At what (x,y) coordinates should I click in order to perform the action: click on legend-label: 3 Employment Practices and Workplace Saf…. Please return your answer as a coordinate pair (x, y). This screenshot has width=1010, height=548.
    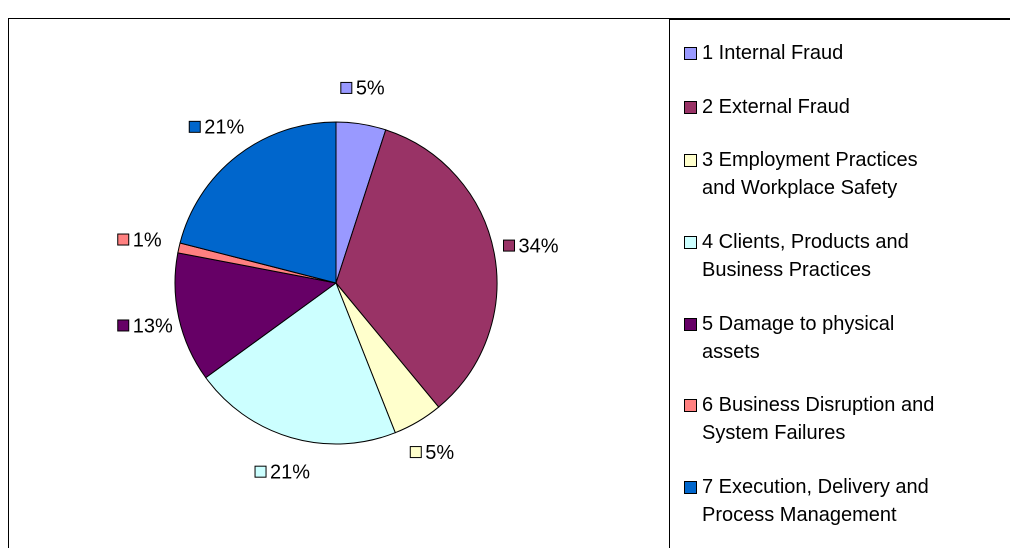
    Looking at the image, I should click on (810, 174).